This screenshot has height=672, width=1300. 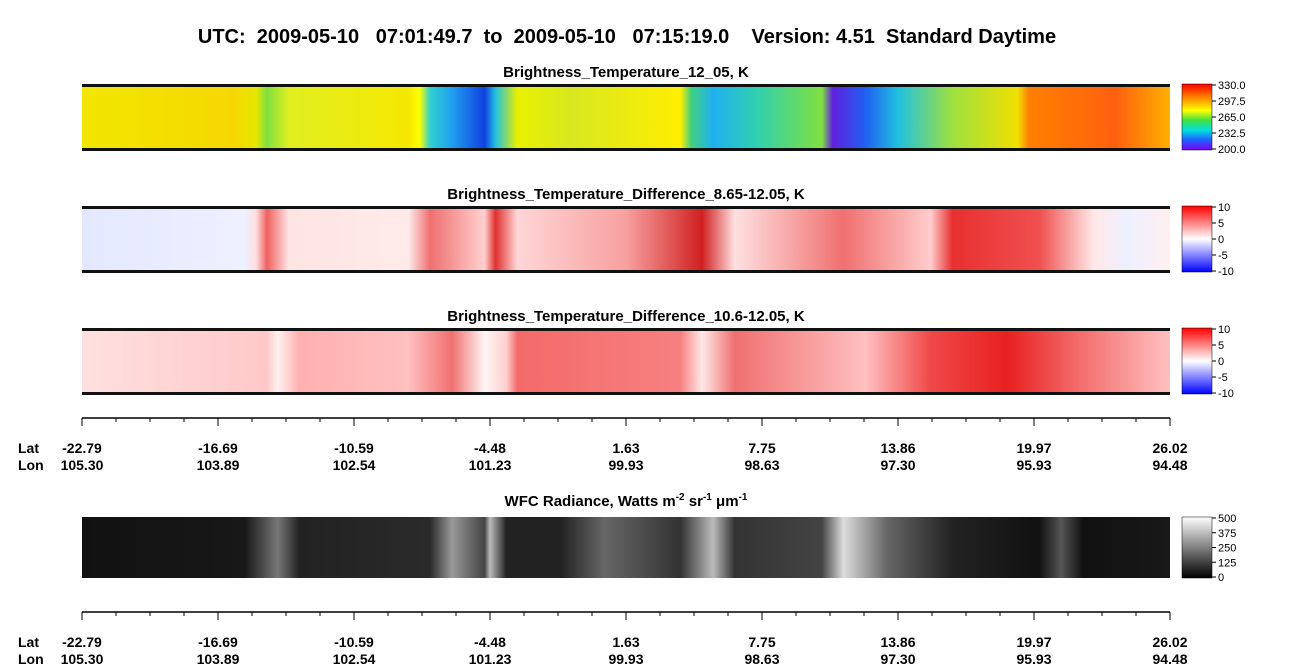 I want to click on title-part: sr, so click(x=694, y=501).